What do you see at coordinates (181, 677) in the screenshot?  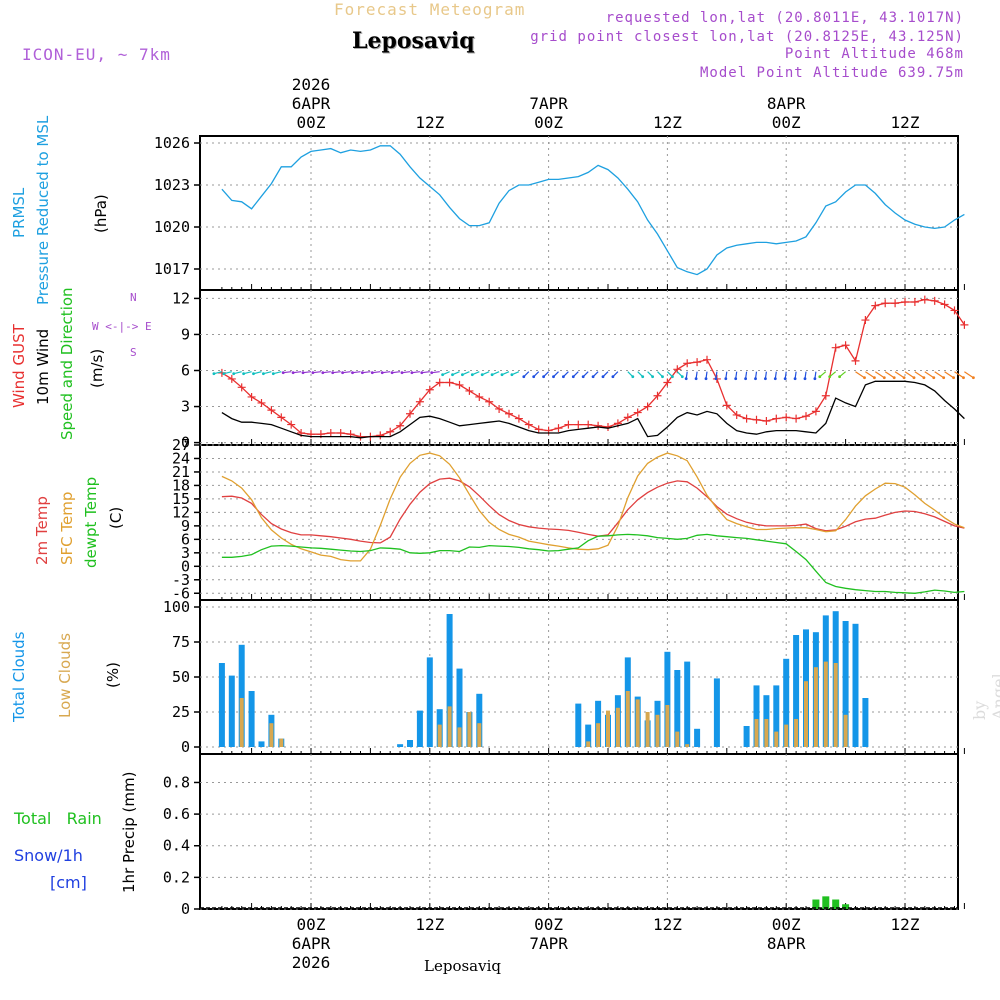 I see `y-tick-label: 50` at bounding box center [181, 677].